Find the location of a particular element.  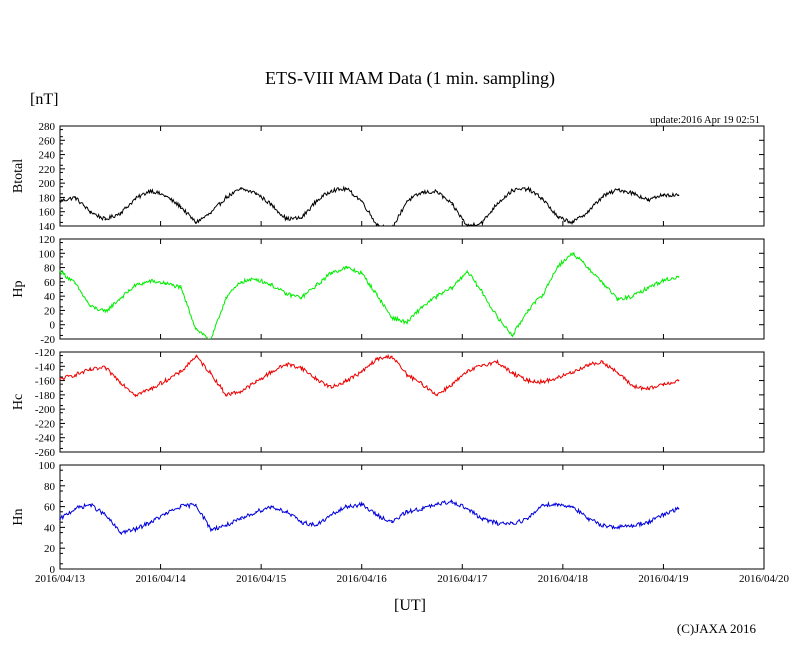

x-tick-label: 2016/04/16 is located at coordinates (362, 579).